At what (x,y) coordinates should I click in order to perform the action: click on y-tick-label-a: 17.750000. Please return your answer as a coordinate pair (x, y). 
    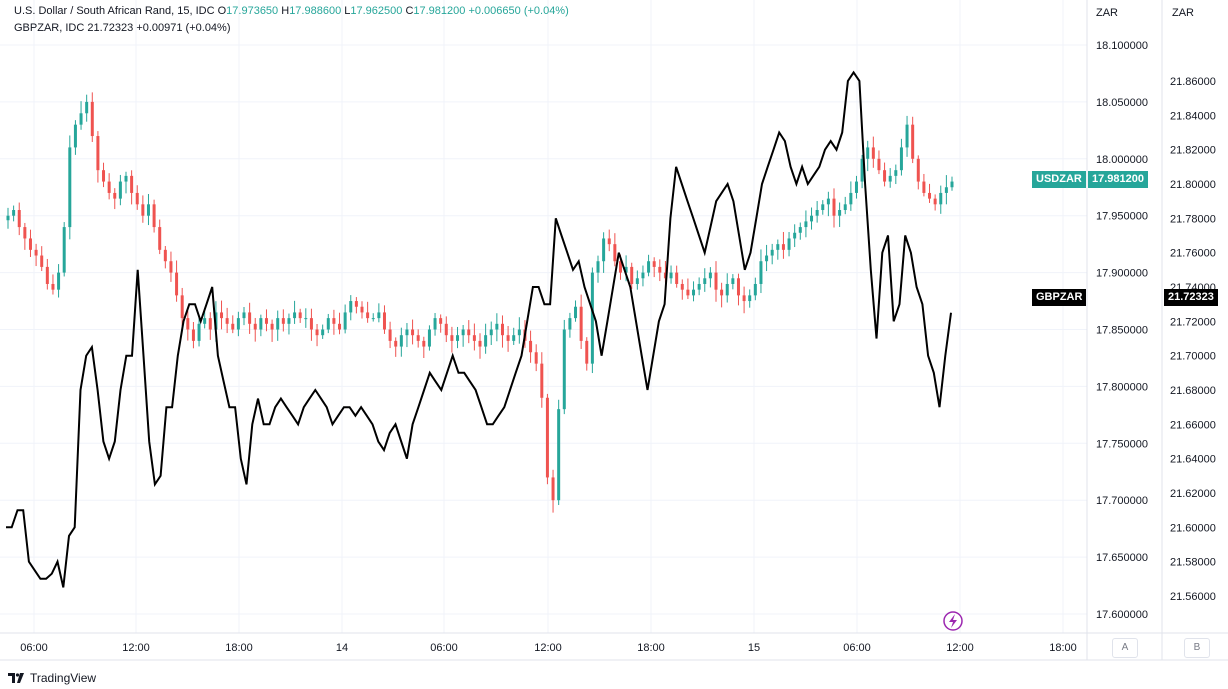
    Looking at the image, I should click on (1122, 444).